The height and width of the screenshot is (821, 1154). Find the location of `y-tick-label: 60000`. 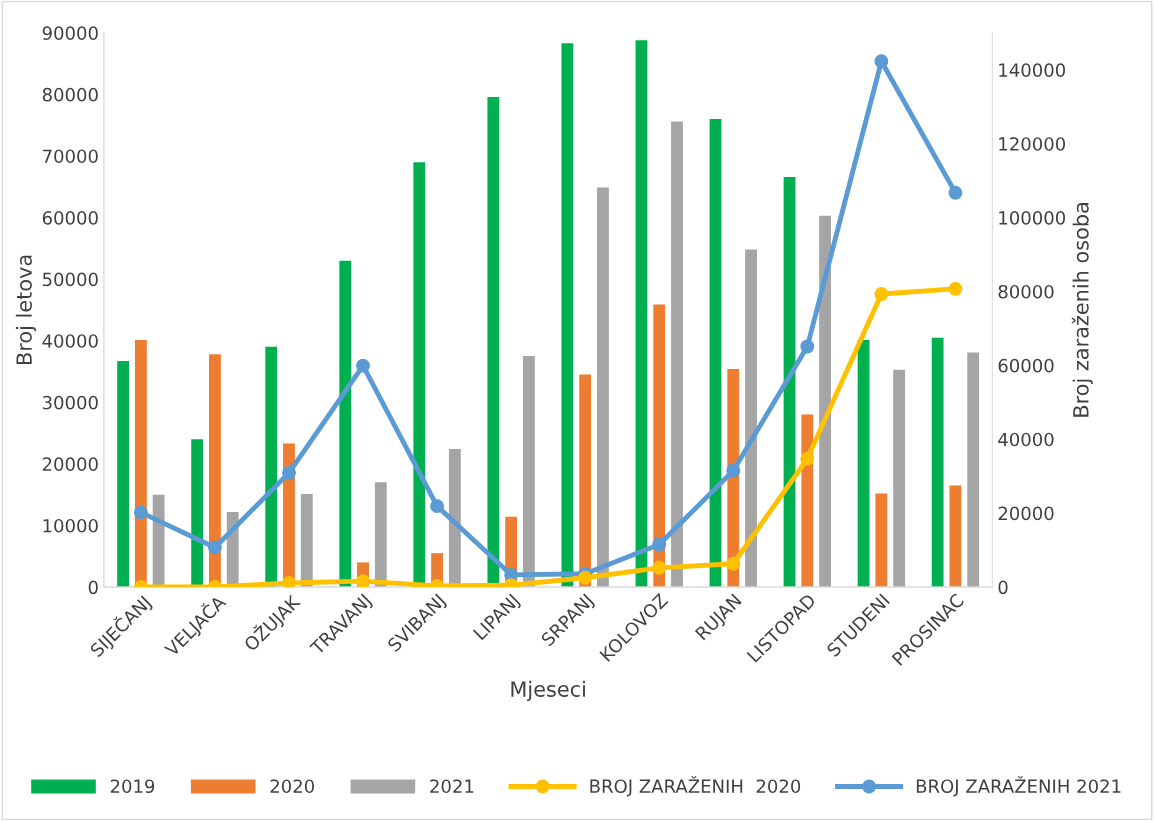

y-tick-label: 60000 is located at coordinates (70, 218).